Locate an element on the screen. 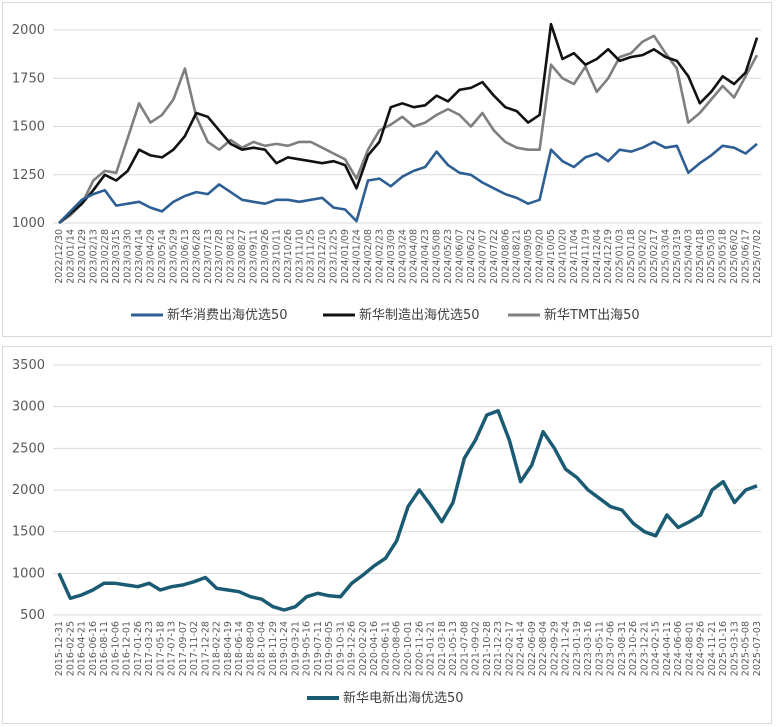 The image size is (777, 727). y-tick-label: 1000 is located at coordinates (28, 573).